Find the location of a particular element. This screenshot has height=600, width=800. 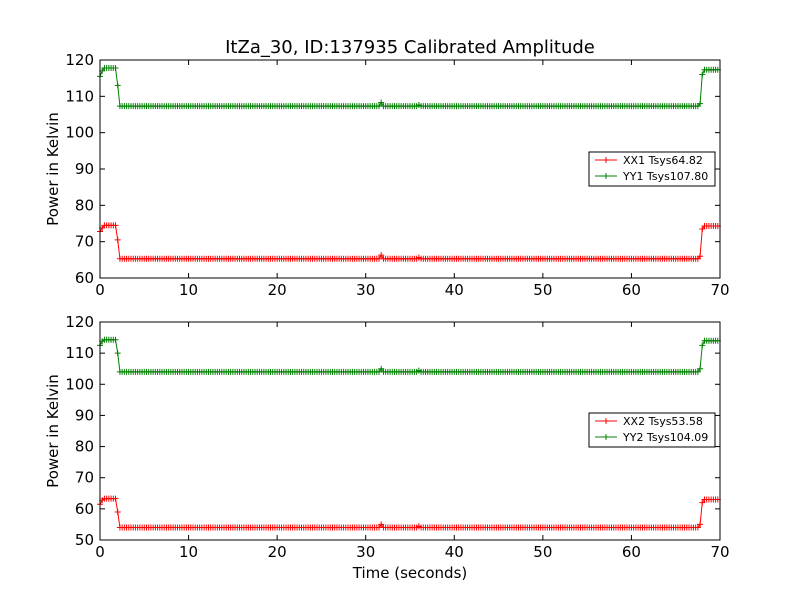

y-tick-label: 50 is located at coordinates (84, 540).